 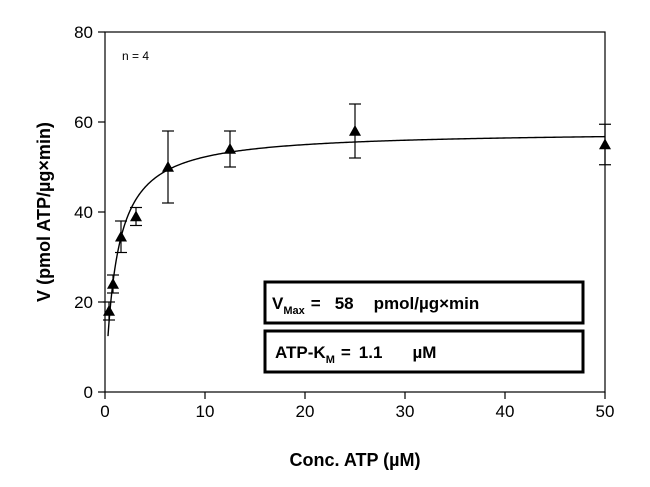 What do you see at coordinates (104, 411) in the screenshot?
I see `x-tick-label: 0` at bounding box center [104, 411].